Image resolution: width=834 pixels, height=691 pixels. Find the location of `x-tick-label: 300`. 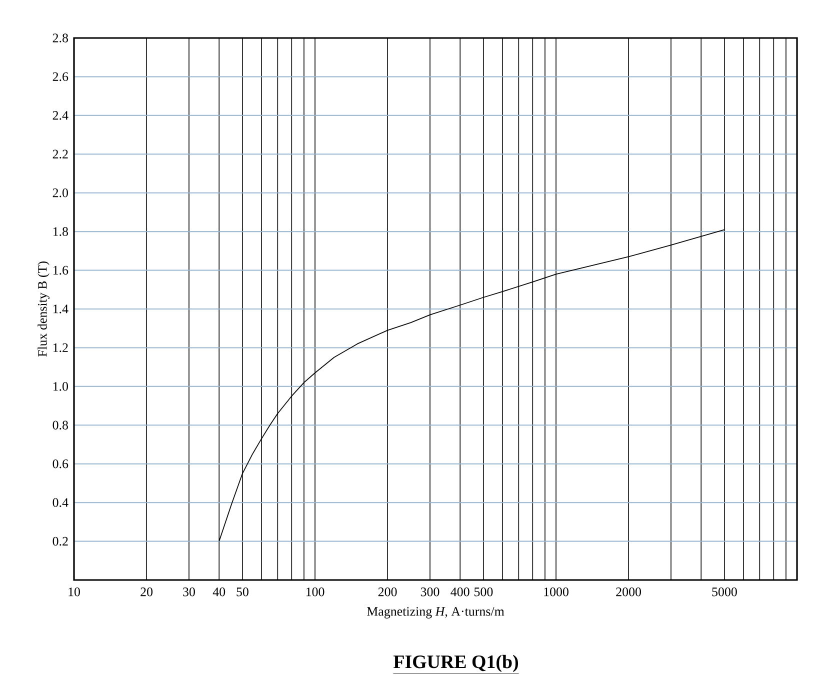

x-tick-label: 300 is located at coordinates (430, 592).